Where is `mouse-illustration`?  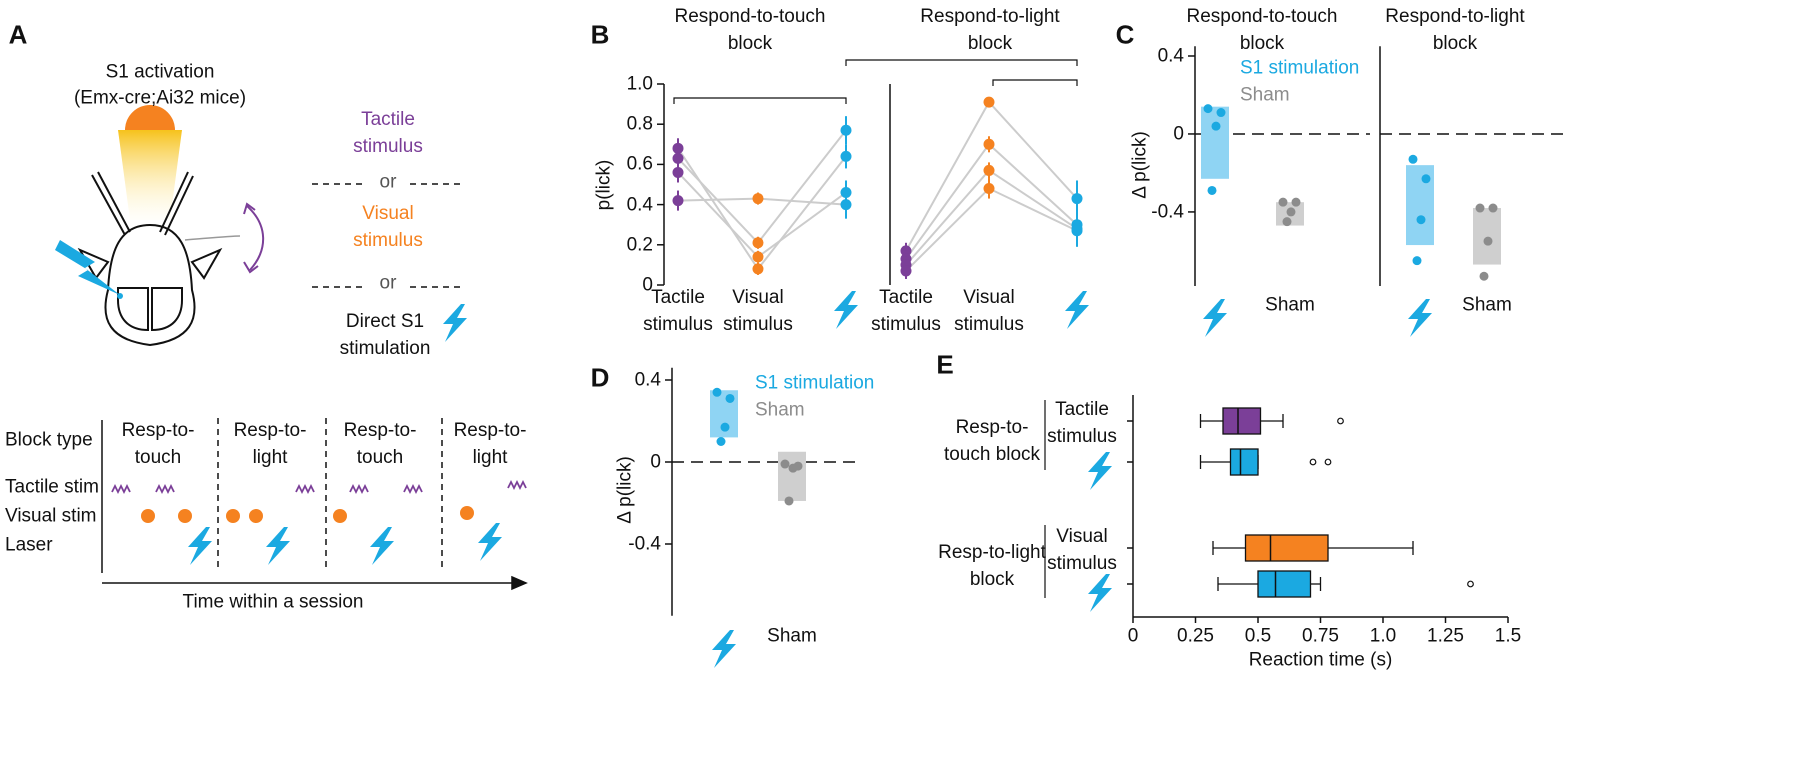
mouse-illustration is located at coordinates (160, 226).